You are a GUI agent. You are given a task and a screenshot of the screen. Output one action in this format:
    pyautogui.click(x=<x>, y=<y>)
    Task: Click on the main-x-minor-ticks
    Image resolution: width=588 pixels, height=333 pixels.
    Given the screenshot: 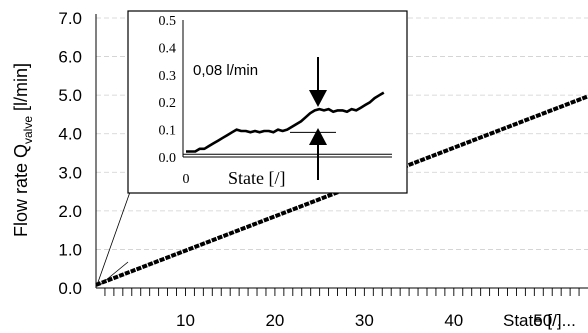 What is the action you would take?
    pyautogui.click(x=342, y=292)
    